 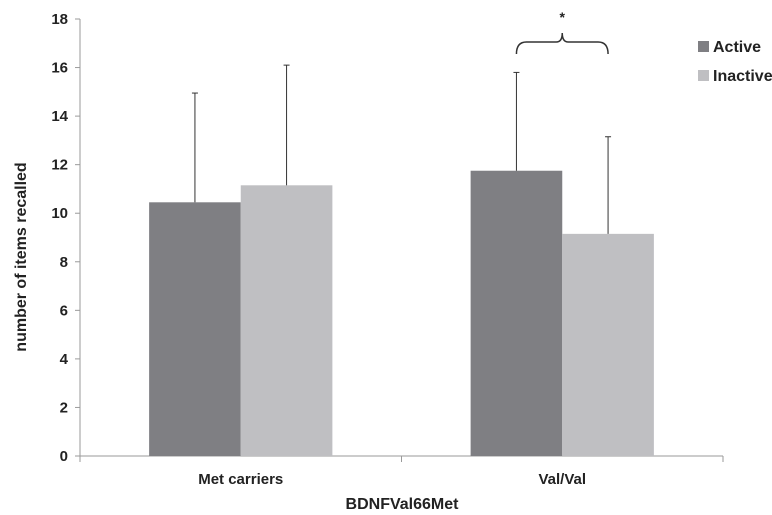 I want to click on legend: Active Inactive, so click(x=735, y=62).